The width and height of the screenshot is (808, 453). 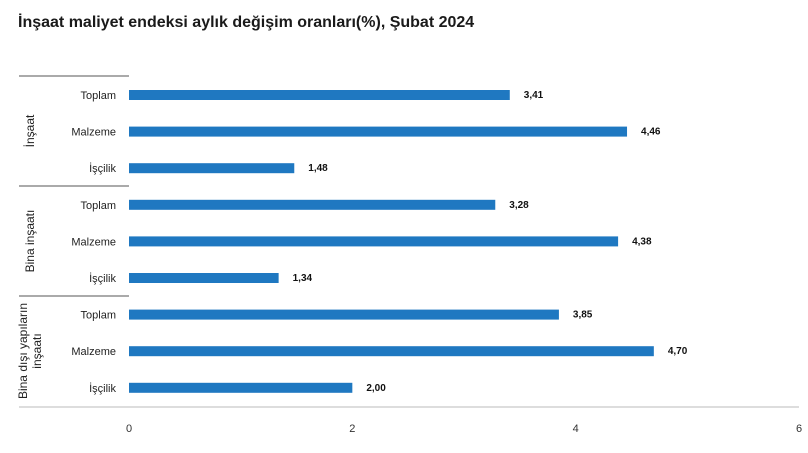 I want to click on value-label: 1,34, so click(x=303, y=278).